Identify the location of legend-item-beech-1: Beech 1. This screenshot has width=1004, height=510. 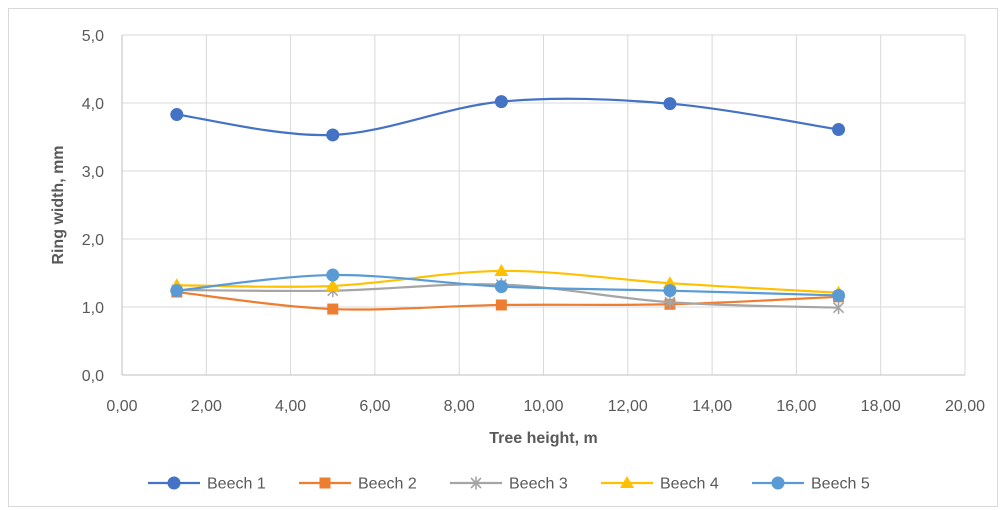
(207, 484).